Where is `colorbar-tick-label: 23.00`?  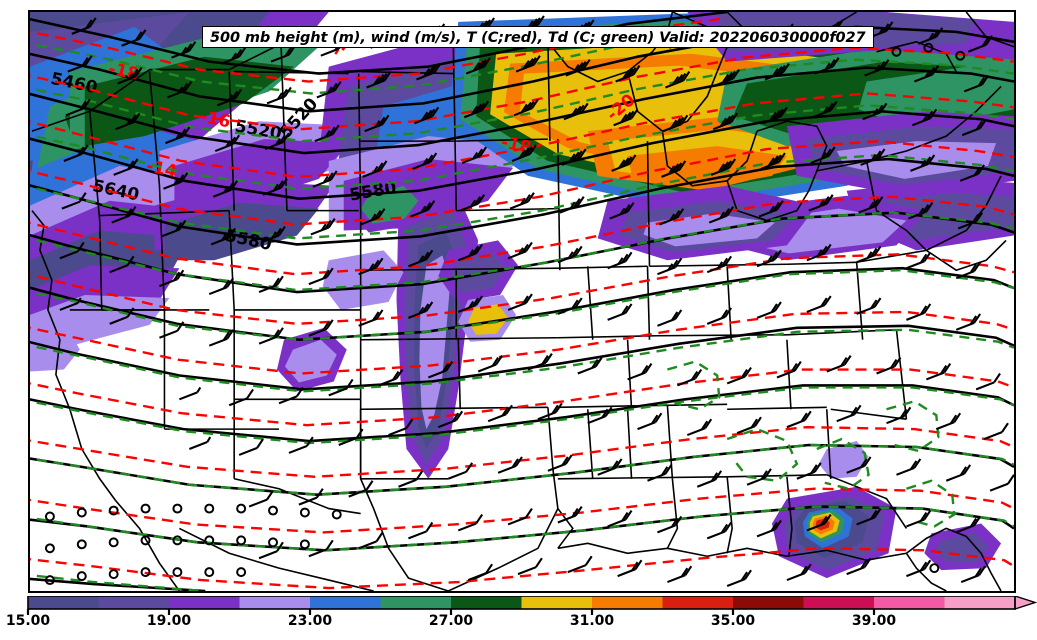 colorbar-tick-label: 23.00 is located at coordinates (310, 621).